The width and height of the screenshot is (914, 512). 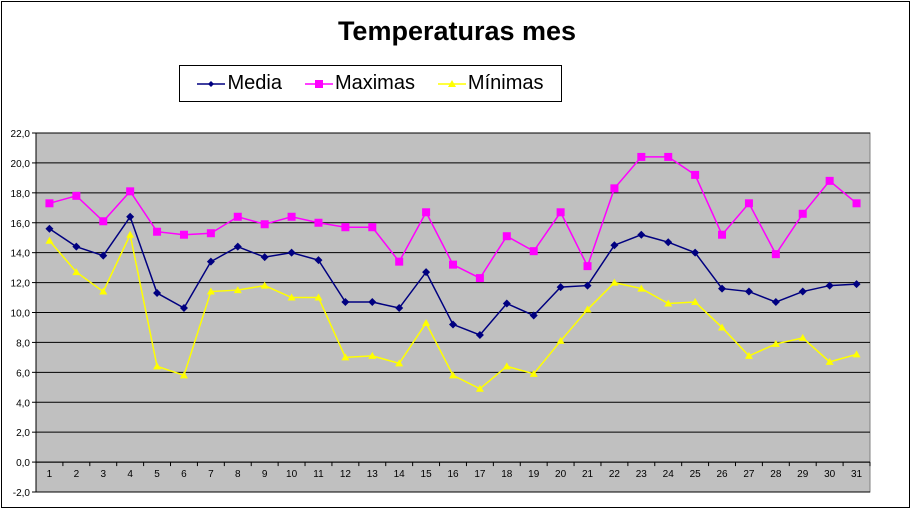 What do you see at coordinates (21, 224) in the screenshot?
I see `y-tick-label: 16,0` at bounding box center [21, 224].